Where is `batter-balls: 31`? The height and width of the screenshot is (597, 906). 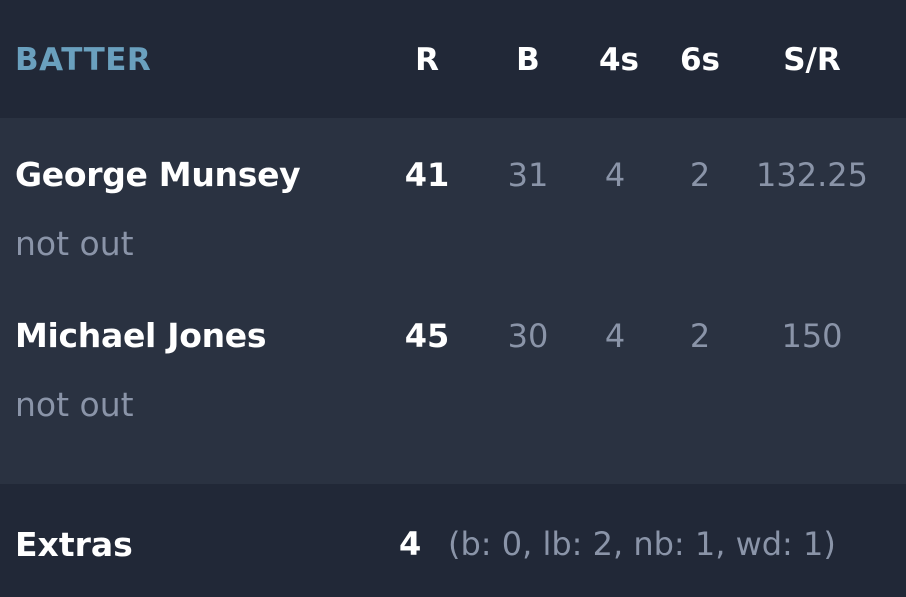 batter-balls: 31 is located at coordinates (528, 175).